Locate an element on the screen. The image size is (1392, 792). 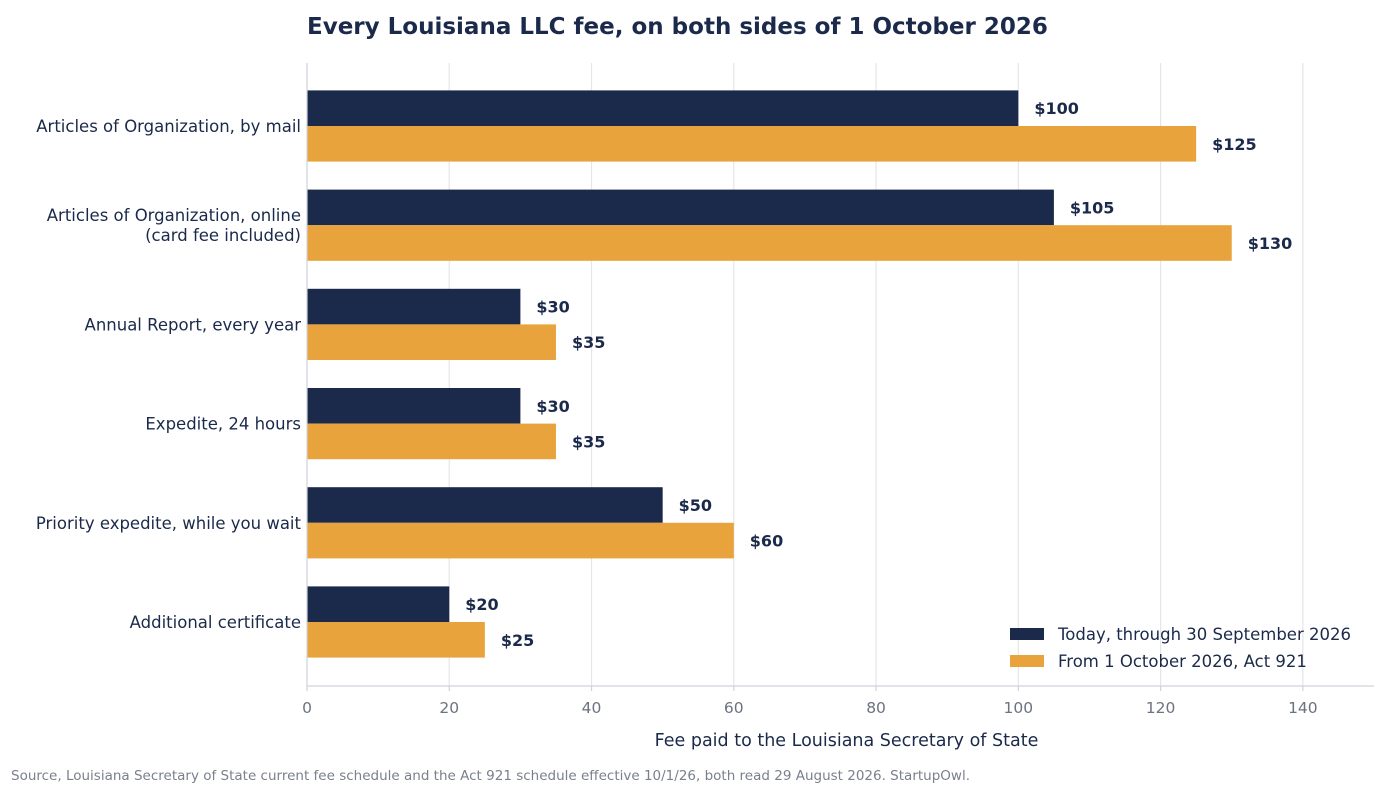
category-label-2: Annual Report, every year is located at coordinates (193, 324).